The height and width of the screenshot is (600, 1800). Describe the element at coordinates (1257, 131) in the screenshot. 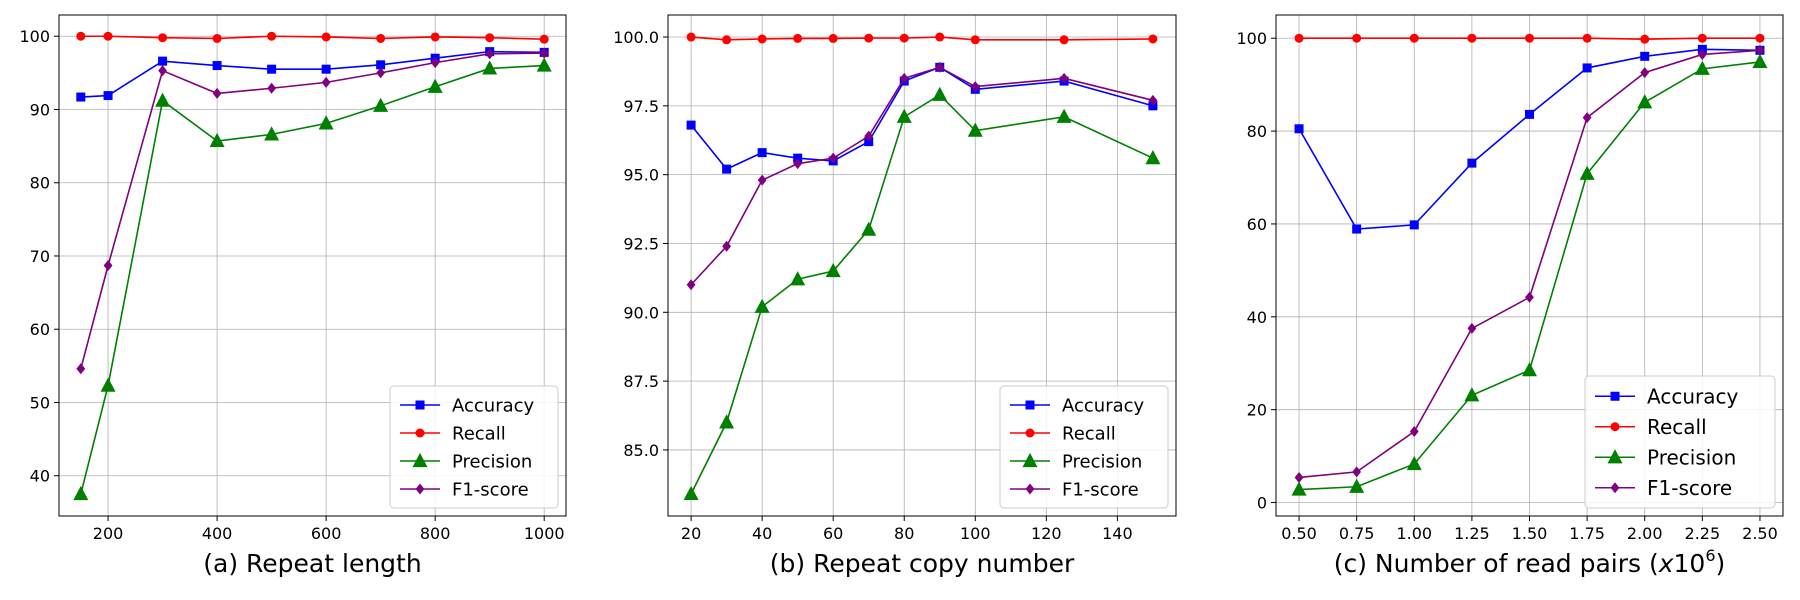

I see `y-tick-label: 80` at that location.